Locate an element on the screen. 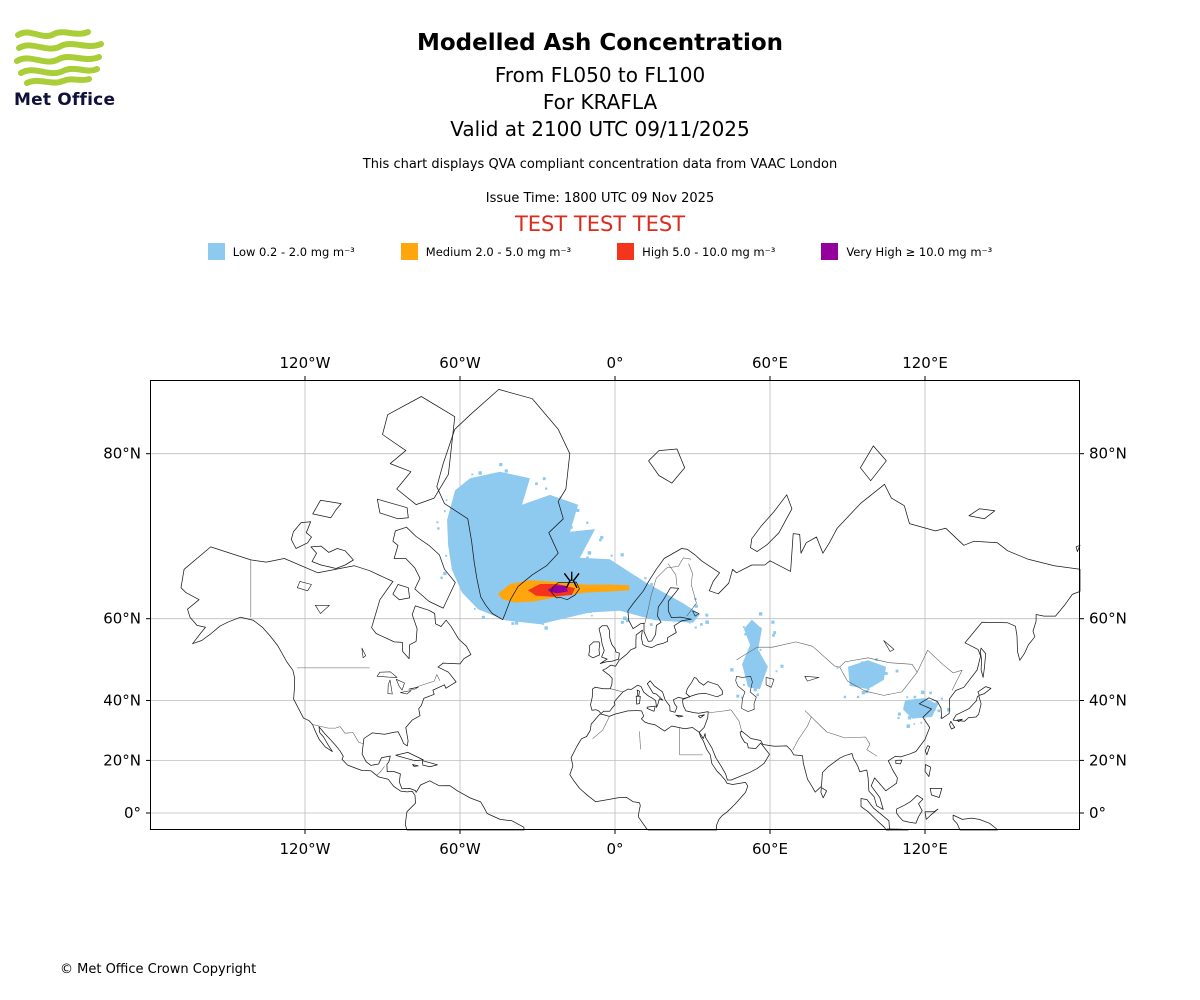 Image resolution: width=1200 pixels, height=1000 pixels. coastline-ireland is located at coordinates (594, 650).